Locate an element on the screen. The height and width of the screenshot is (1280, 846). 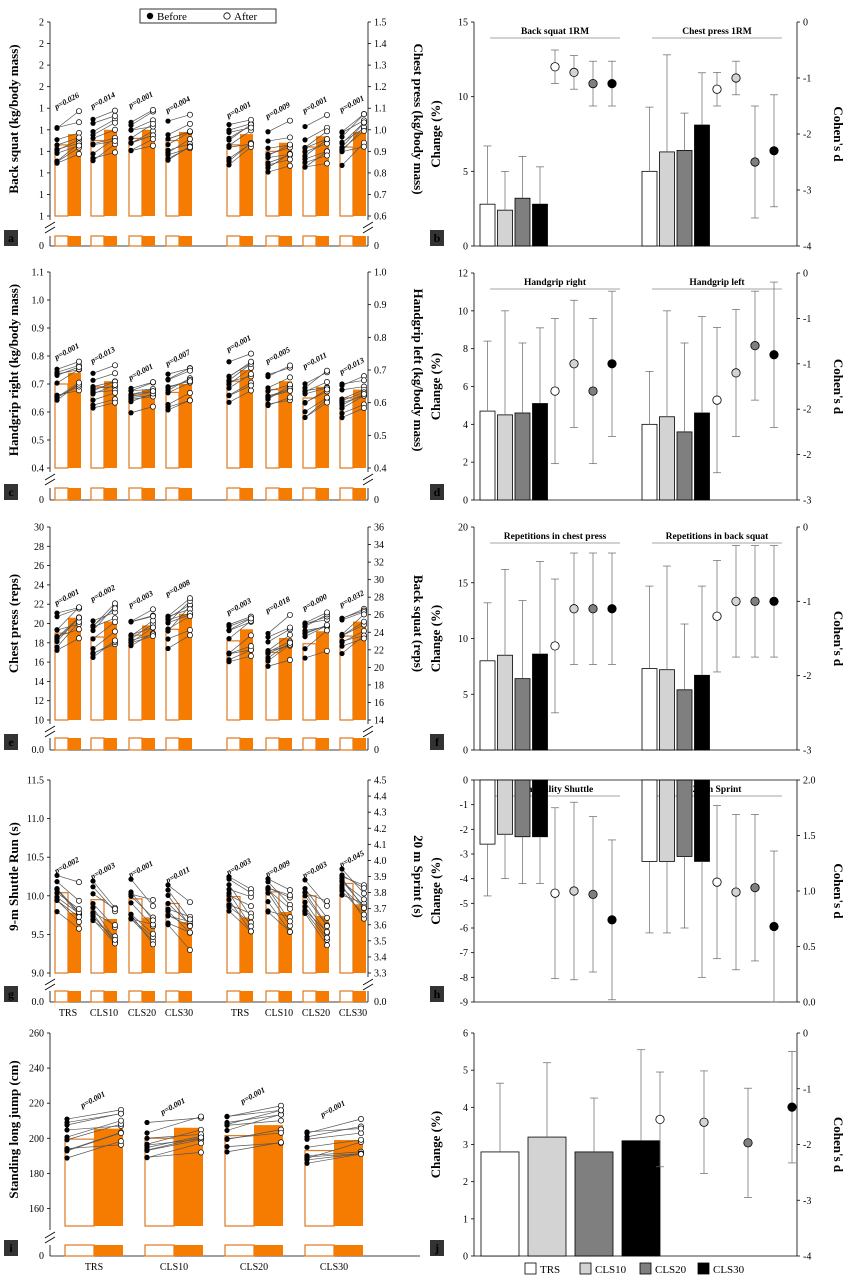
legend-before-after: Before After is located at coordinates (208, 16).